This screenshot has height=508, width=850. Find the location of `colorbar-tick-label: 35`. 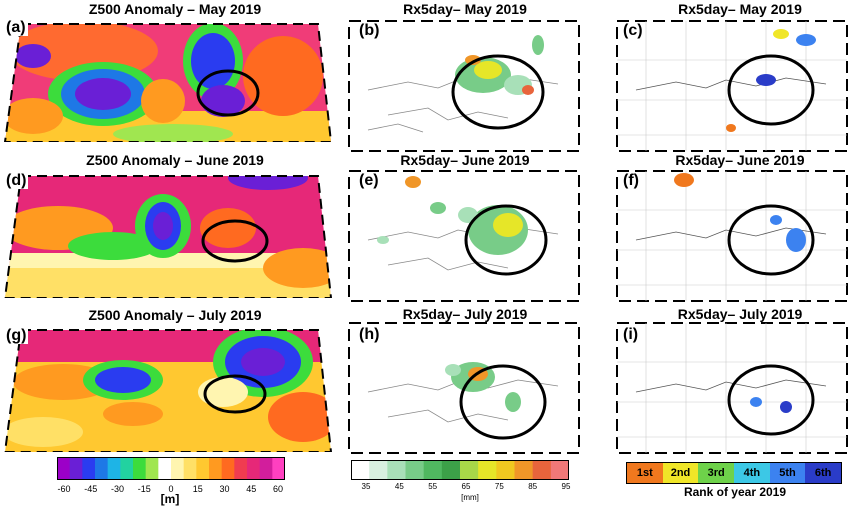

colorbar-tick-label: 35 is located at coordinates (366, 486).